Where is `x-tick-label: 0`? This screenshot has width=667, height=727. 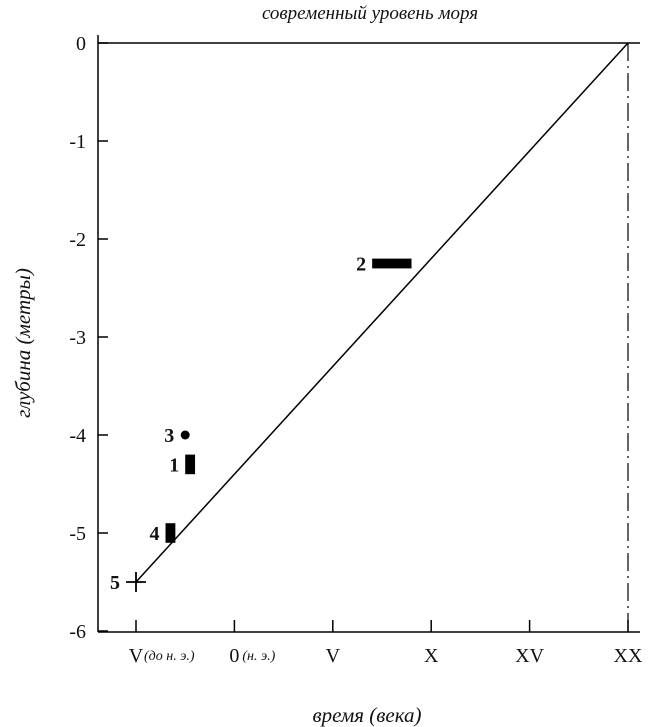
x-tick-label: 0 is located at coordinates (234, 656).